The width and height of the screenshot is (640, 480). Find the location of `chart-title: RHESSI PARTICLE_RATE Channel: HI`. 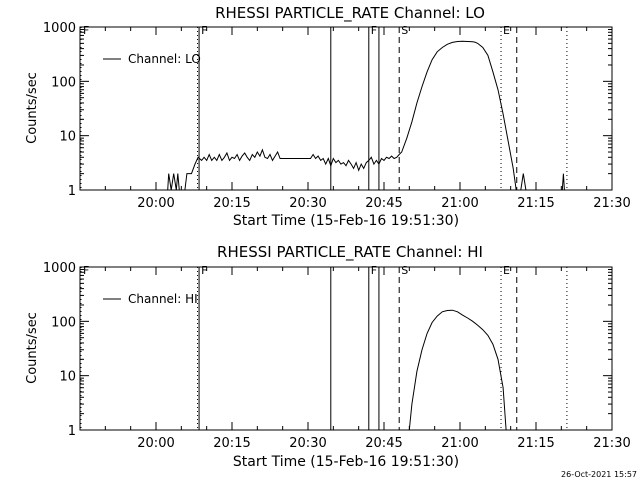

chart-title: RHESSI PARTICLE_RATE Channel: HI is located at coordinates (350, 252).